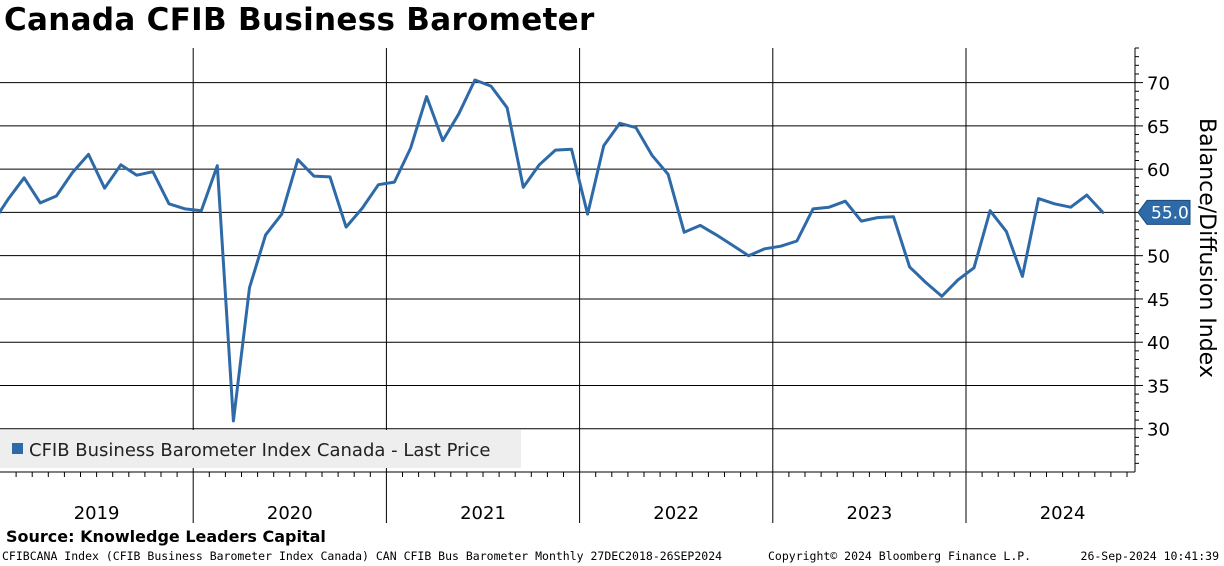  Describe the element at coordinates (1158, 170) in the screenshot. I see `y-tick-label: 60` at that location.